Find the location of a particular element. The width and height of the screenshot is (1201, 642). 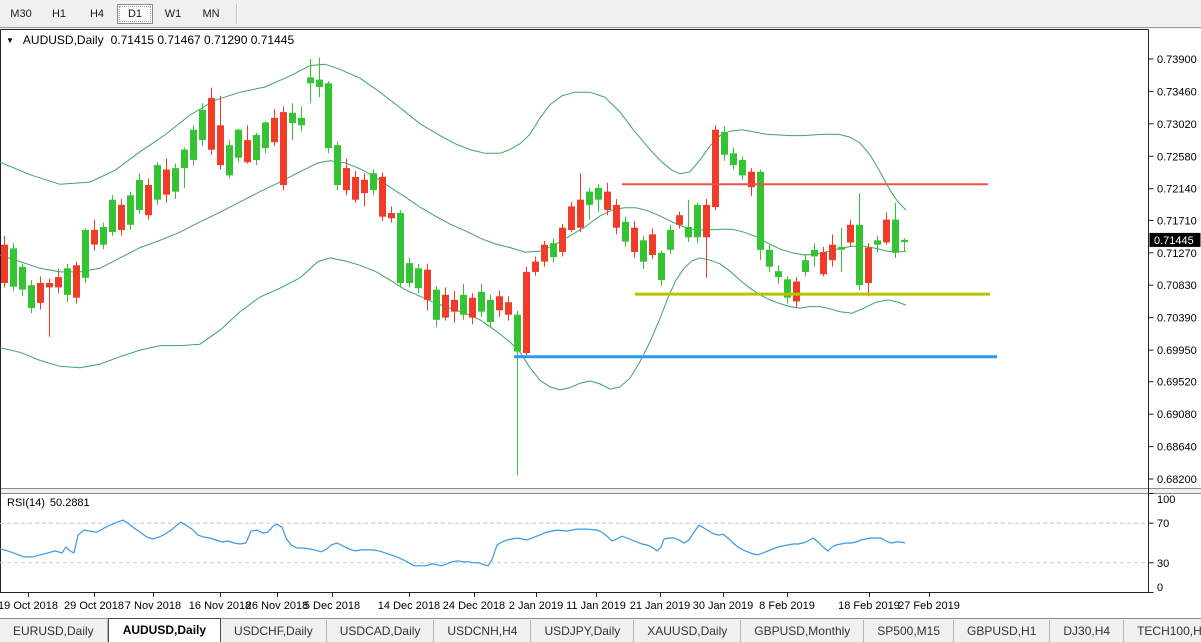

price-axis-label: 0.69520 is located at coordinates (1177, 383).